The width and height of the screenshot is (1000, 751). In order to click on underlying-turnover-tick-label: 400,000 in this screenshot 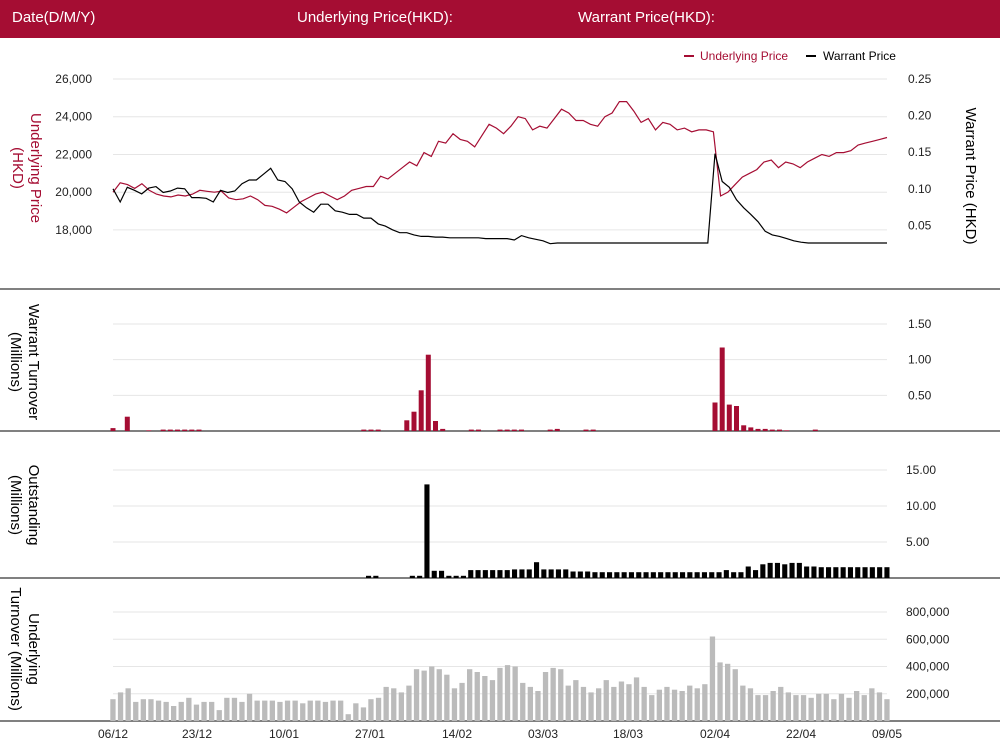, I will do `click(928, 667)`.